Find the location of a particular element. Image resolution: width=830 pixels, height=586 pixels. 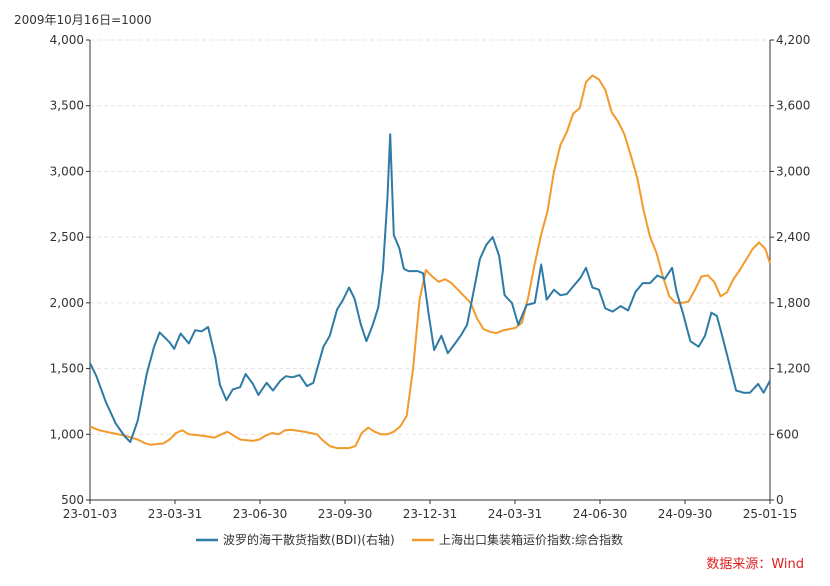

x-tick-label: 23-01-03 is located at coordinates (90, 514).